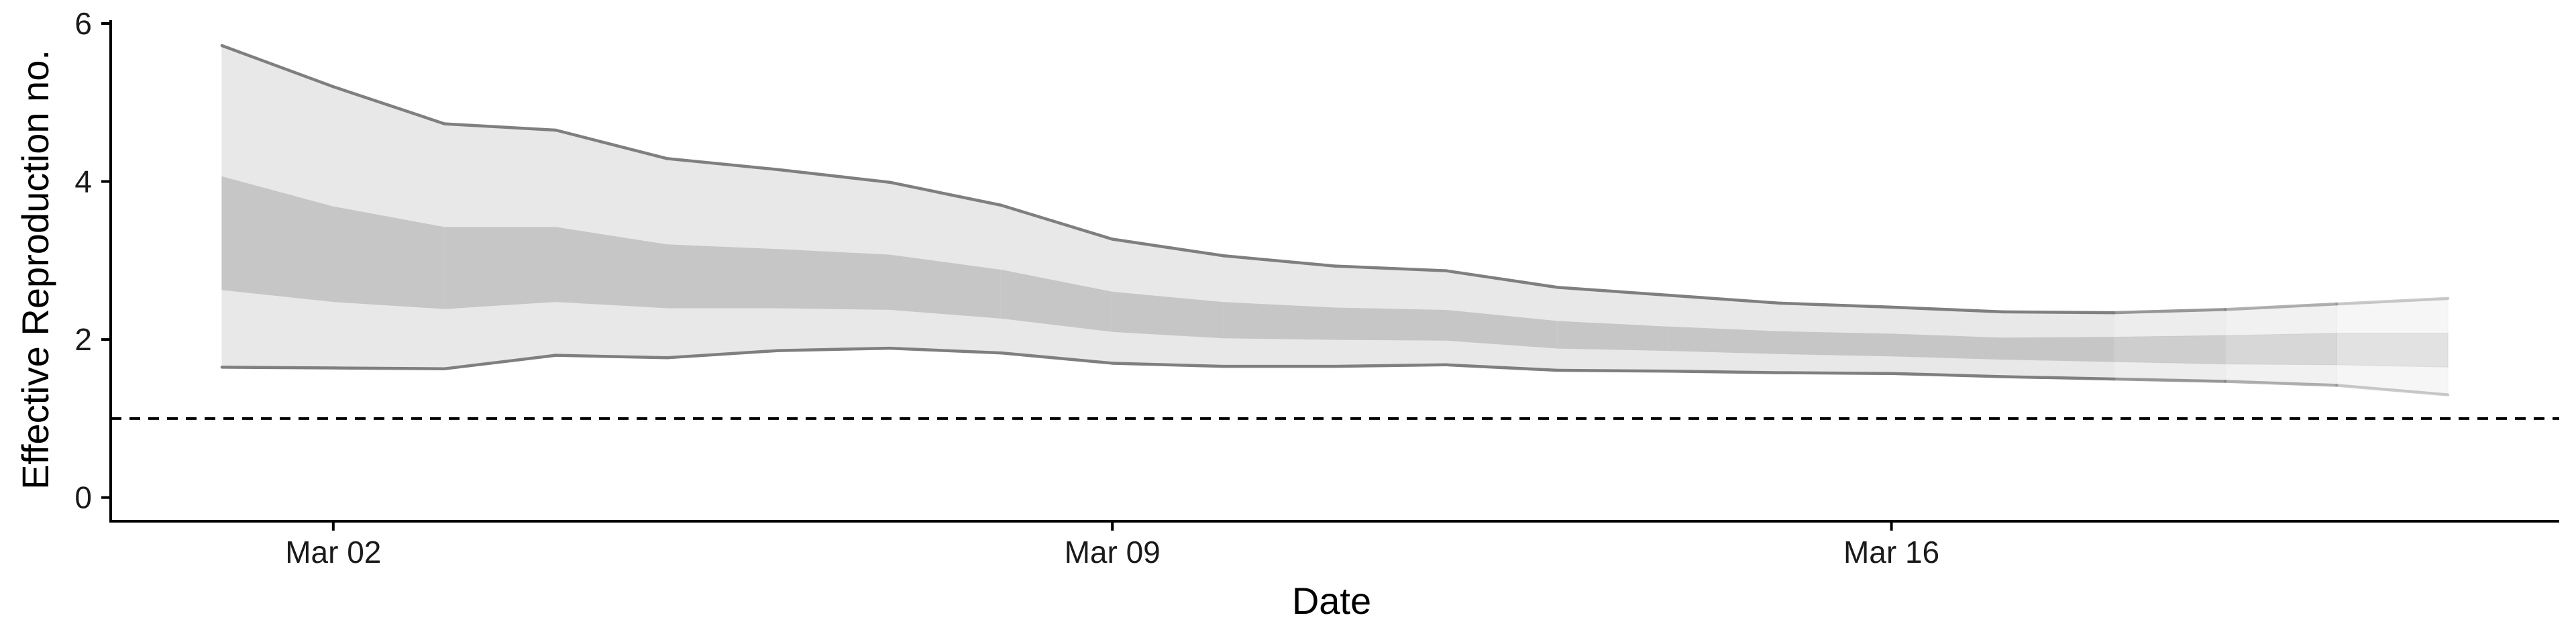 The image size is (2576, 644). I want to click on x-axis: Mar 02 Mar 09 Mar 16, so click(1335, 545).